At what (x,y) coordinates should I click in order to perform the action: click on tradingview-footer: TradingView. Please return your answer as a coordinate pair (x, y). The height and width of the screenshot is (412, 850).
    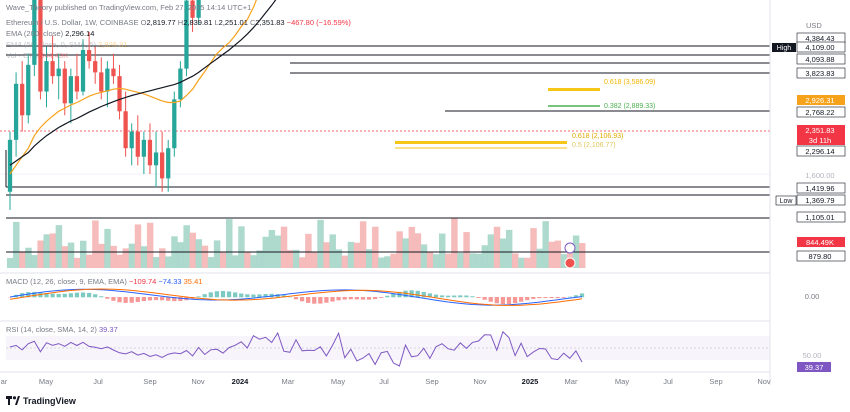
    Looking at the image, I should click on (41, 401).